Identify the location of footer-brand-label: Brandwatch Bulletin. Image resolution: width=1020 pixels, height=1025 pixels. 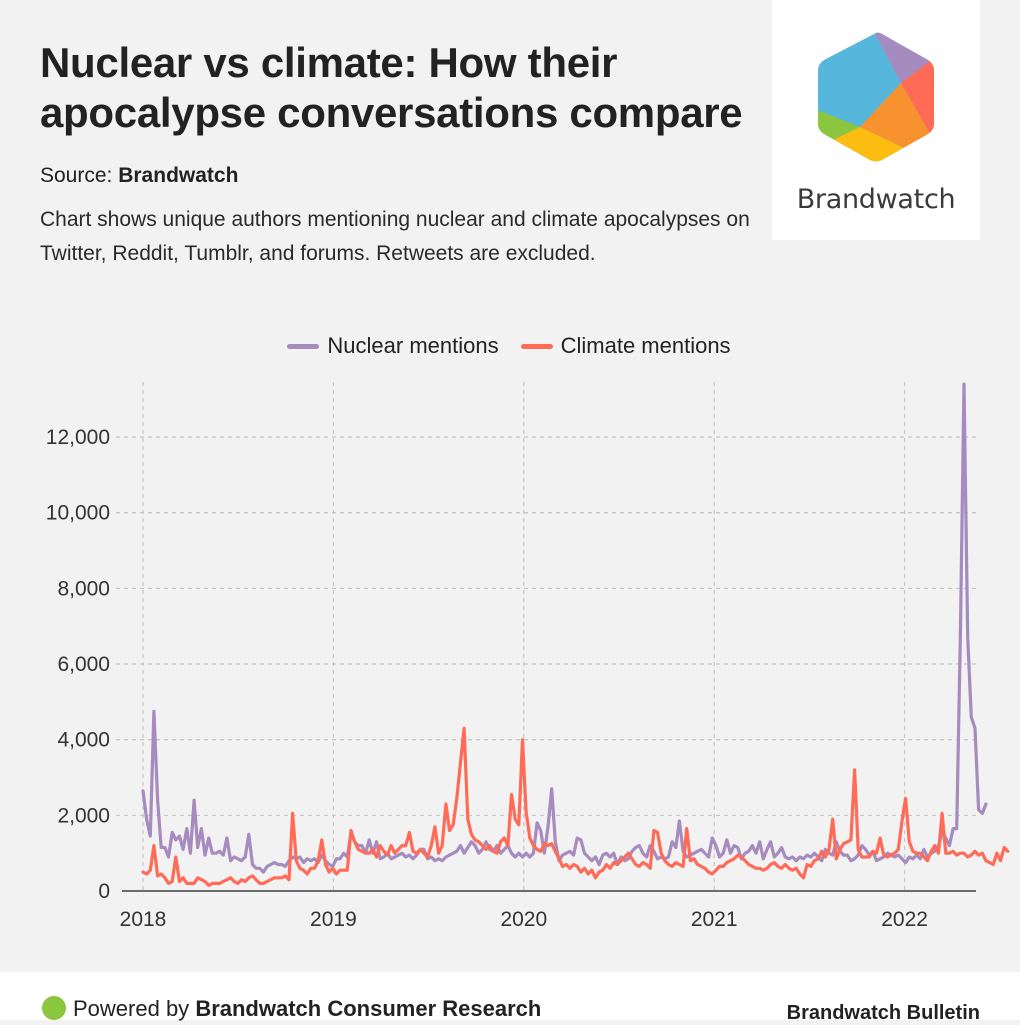
(883, 1013).